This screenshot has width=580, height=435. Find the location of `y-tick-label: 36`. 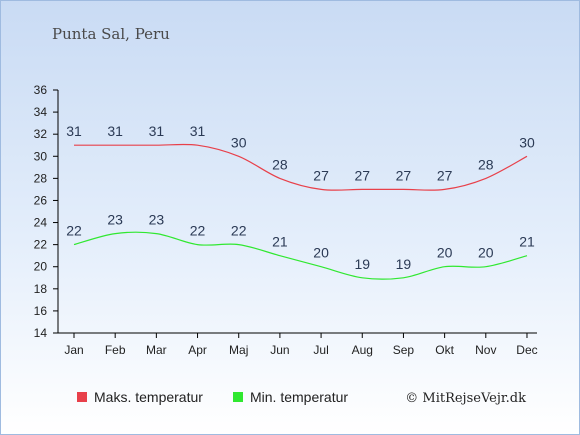

y-tick-label: 36 is located at coordinates (41, 90).